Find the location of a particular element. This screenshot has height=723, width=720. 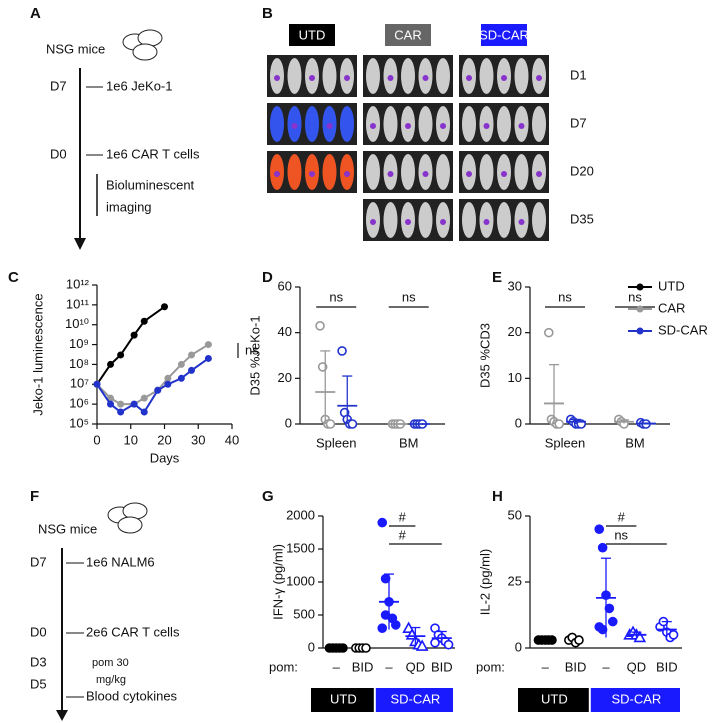

y-tick-label: 1000 is located at coordinates (300, 580).